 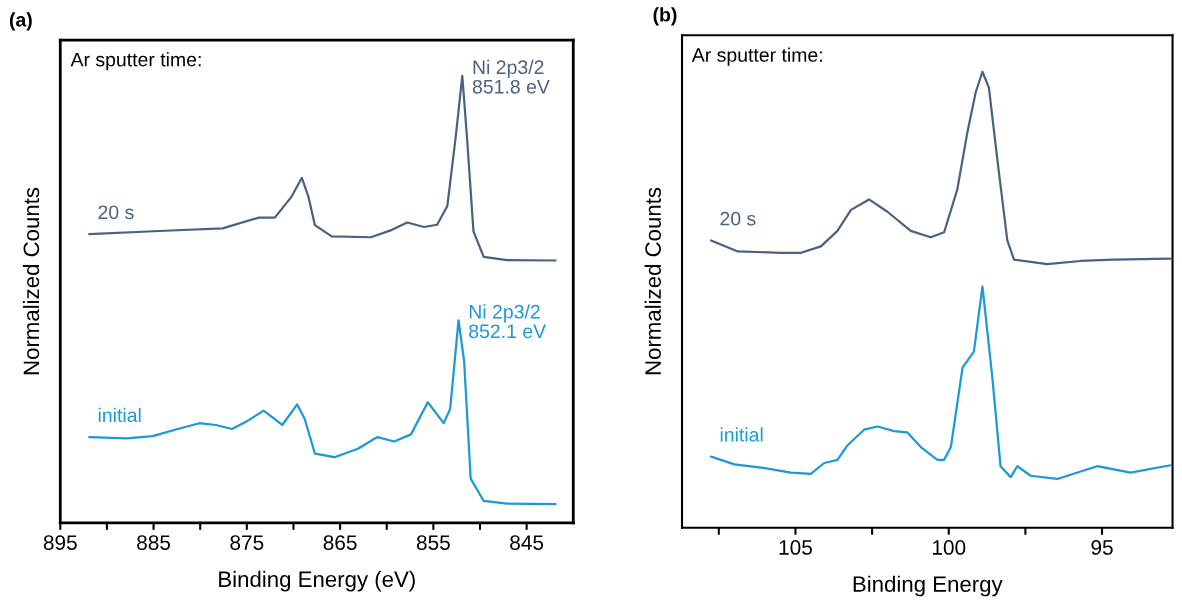 I want to click on x-tick-label: 885, so click(x=154, y=542).